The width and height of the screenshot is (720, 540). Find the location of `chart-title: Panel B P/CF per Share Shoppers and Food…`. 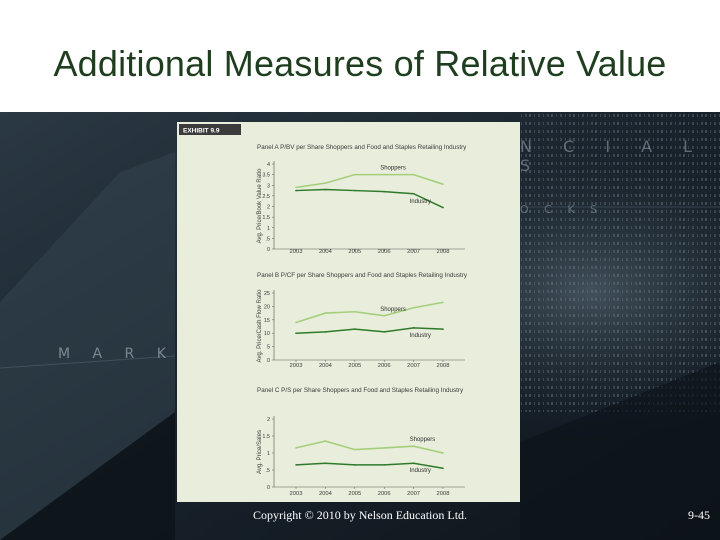

chart-title: Panel B P/CF per Share Shoppers and Food… is located at coordinates (362, 275).